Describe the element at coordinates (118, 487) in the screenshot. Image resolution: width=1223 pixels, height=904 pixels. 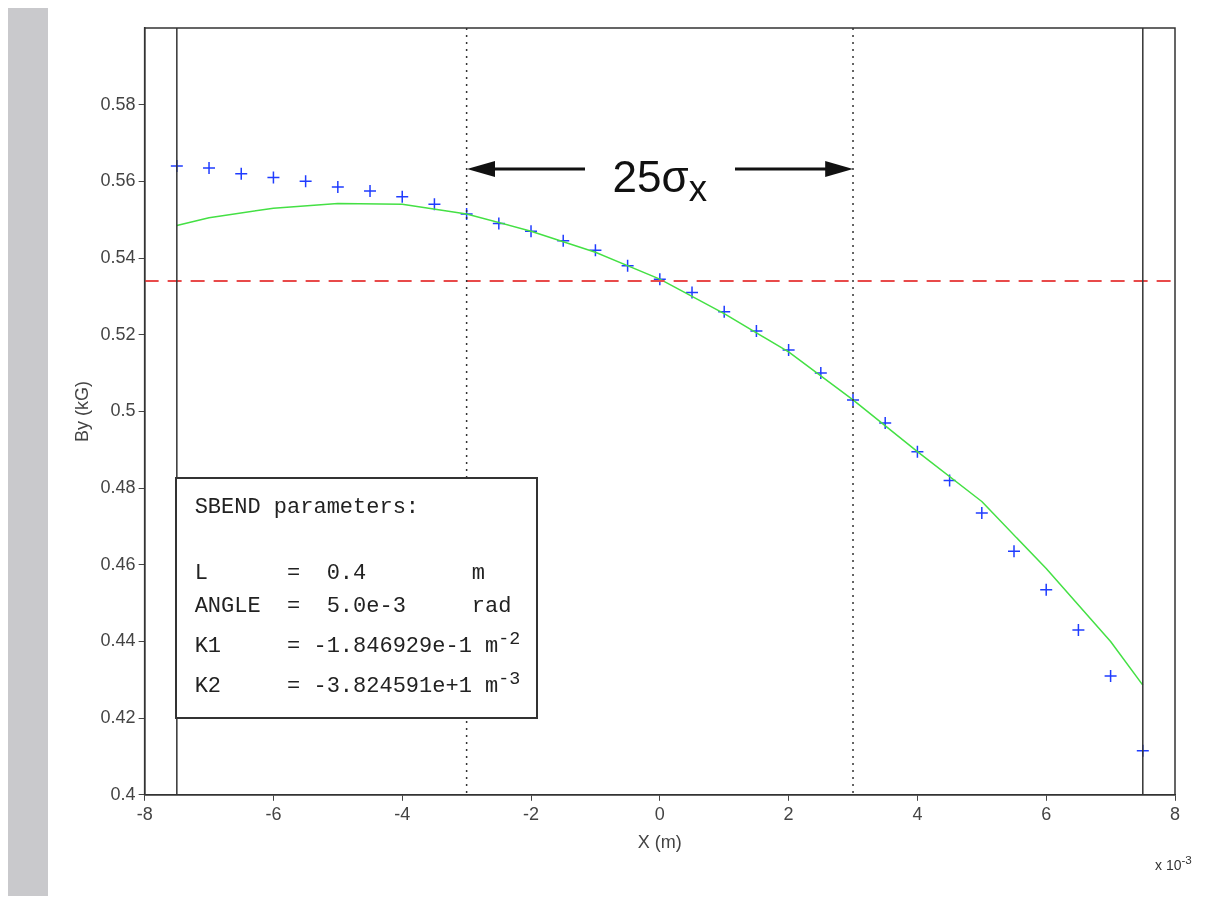
I see `y-tick-label: 0.48` at that location.